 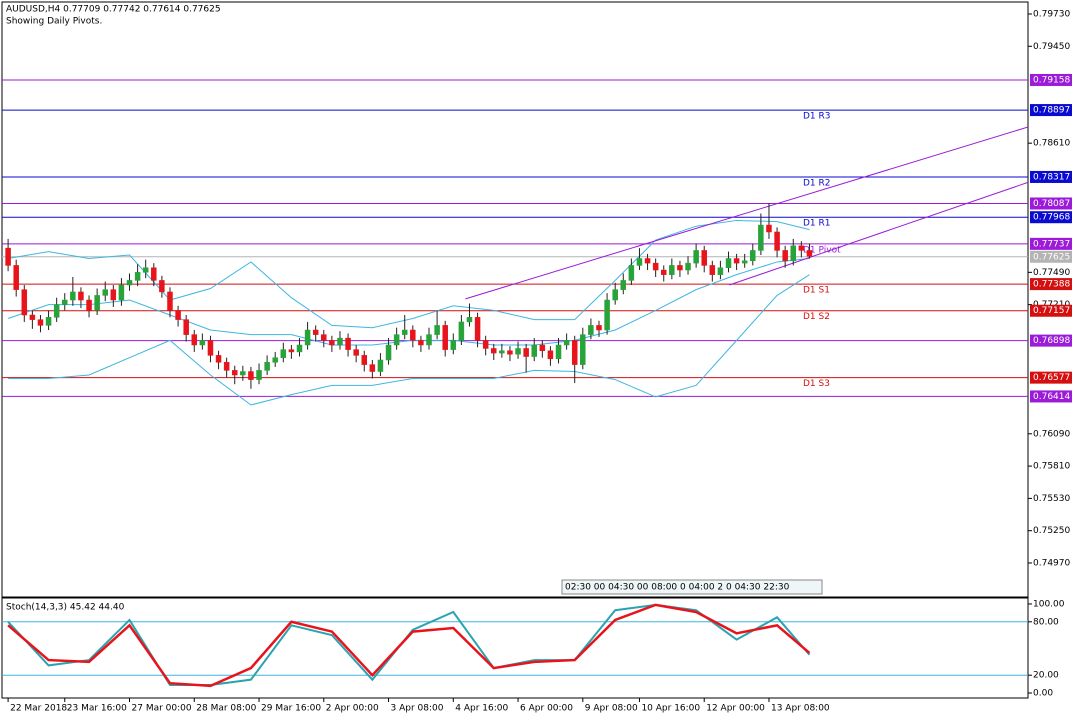 I want to click on stoch-frame, so click(x=515, y=648).